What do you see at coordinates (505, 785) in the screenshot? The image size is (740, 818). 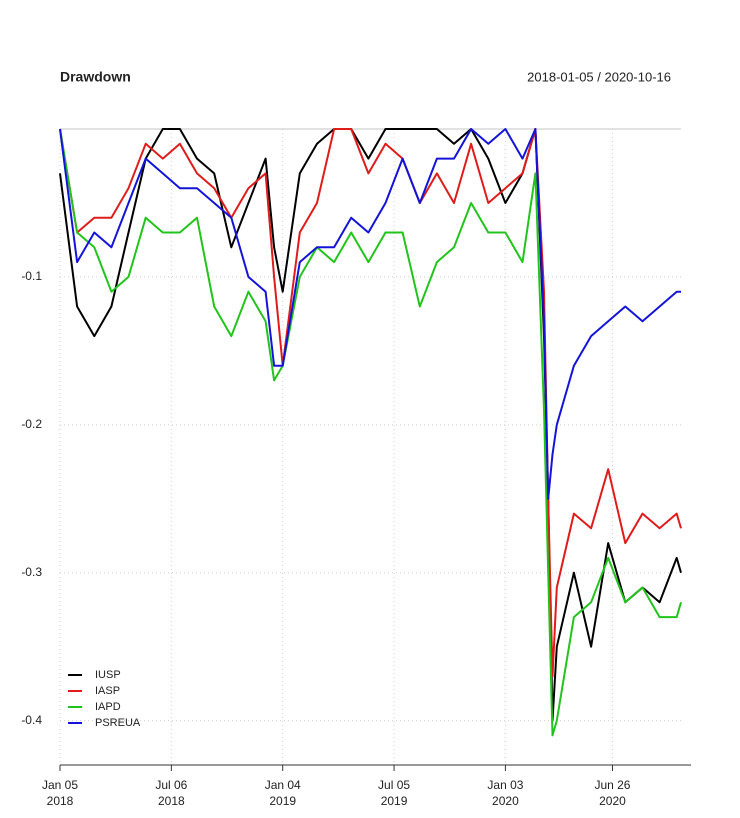 I see `x-tick-label: Jan 03` at bounding box center [505, 785].